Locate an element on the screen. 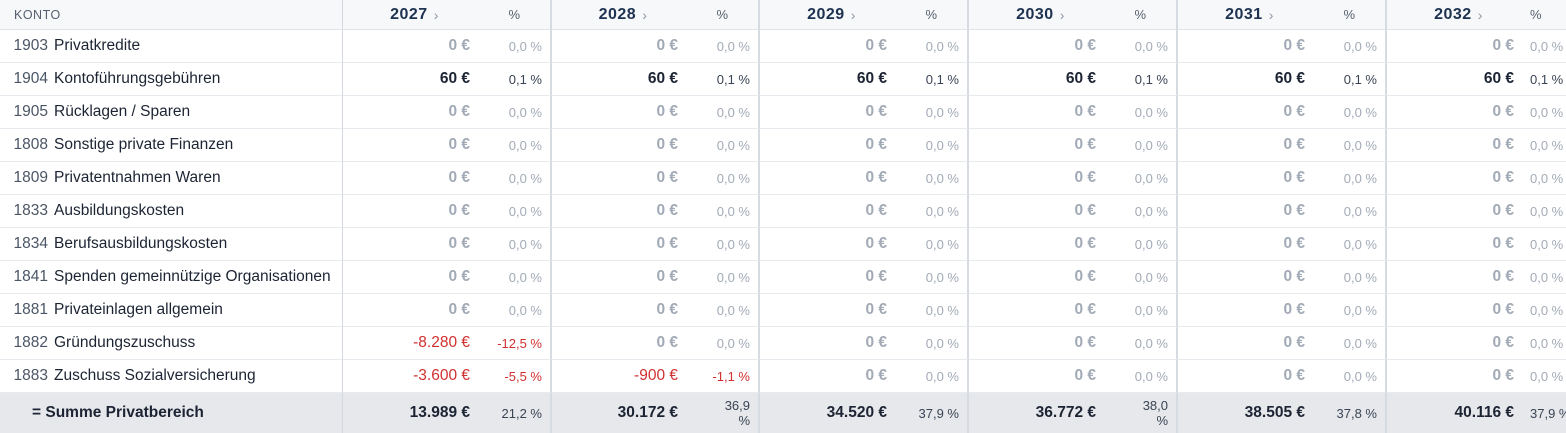 The width and height of the screenshot is (1566, 433). column-header-year: 2030 › is located at coordinates (1040, 15).